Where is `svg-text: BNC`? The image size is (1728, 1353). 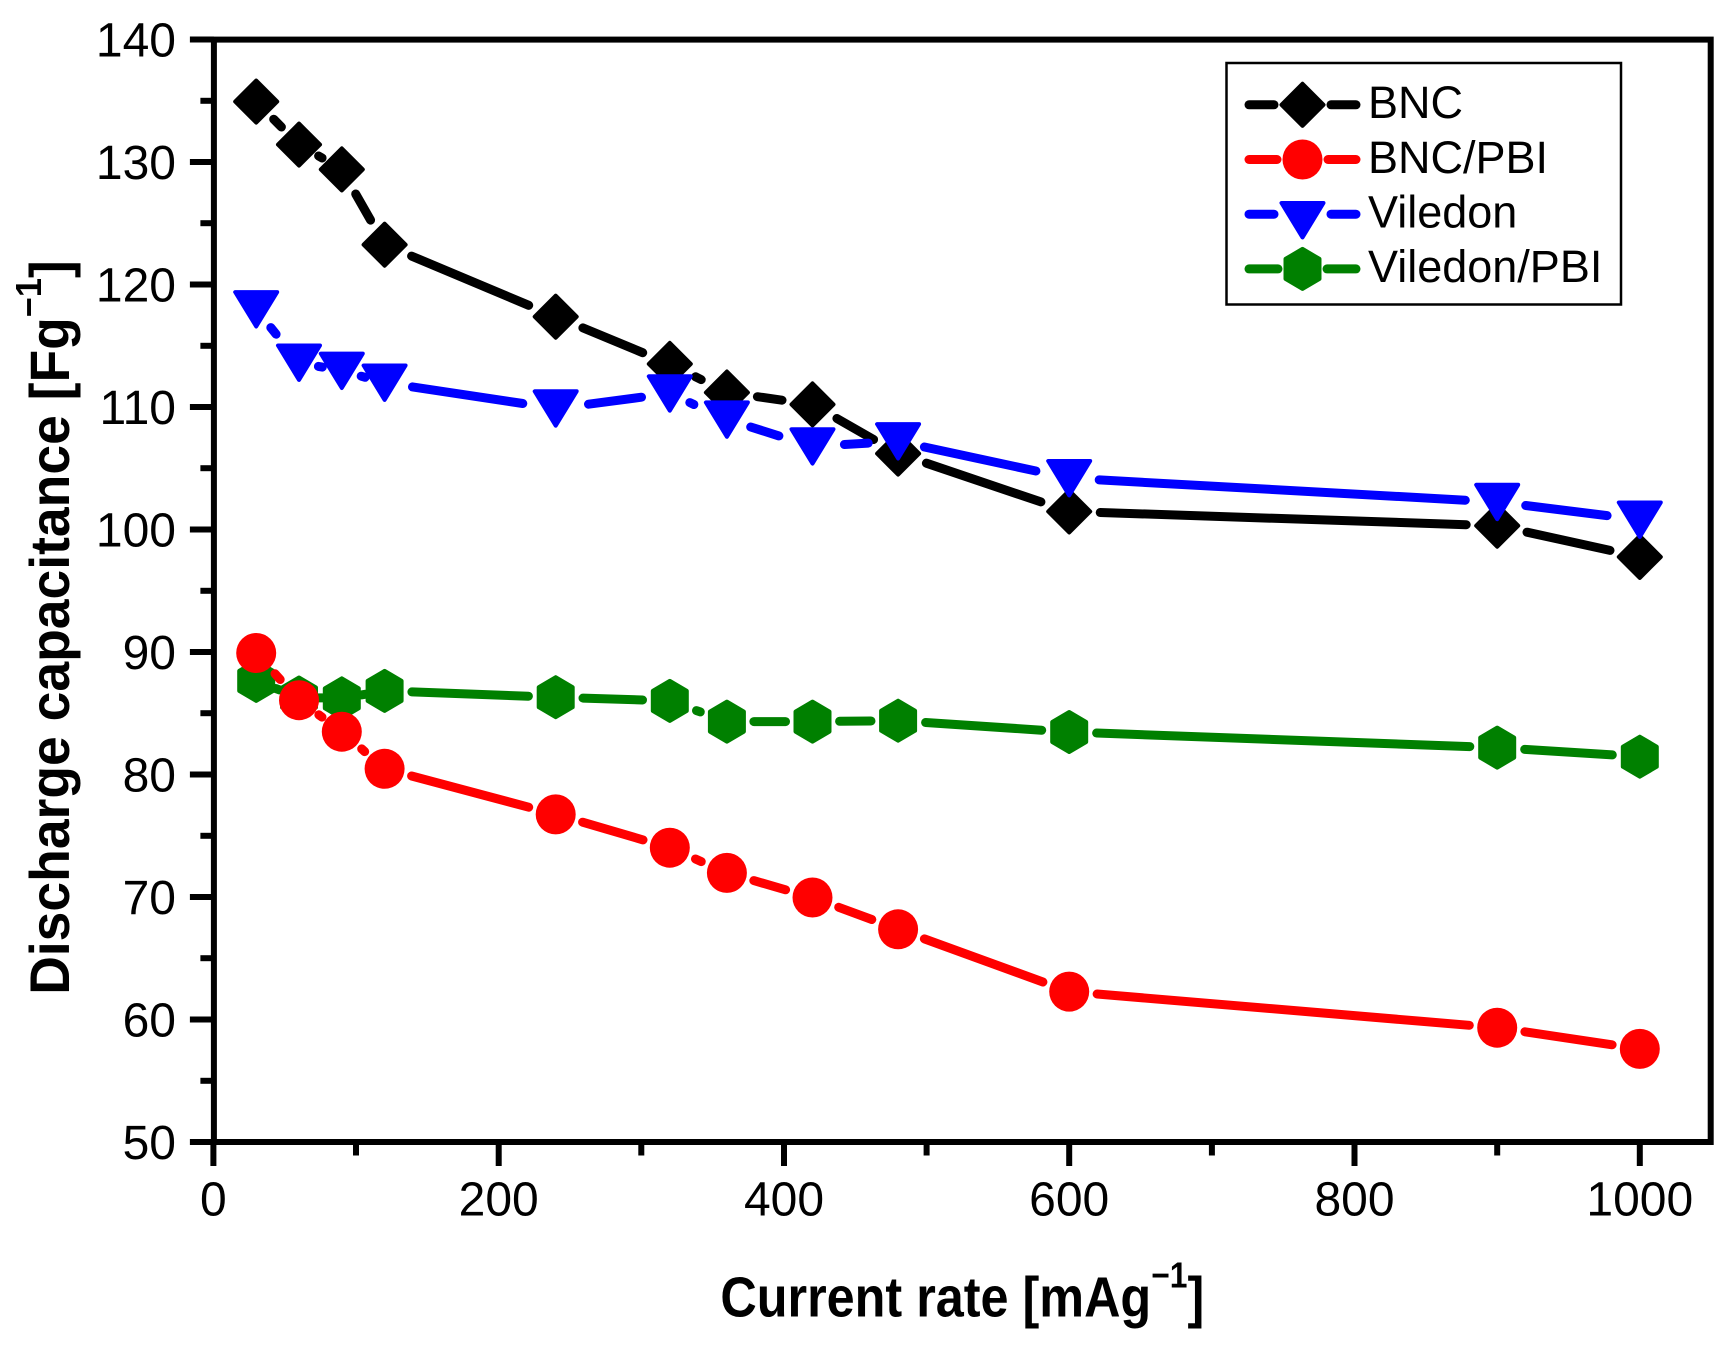
svg-text: BNC is located at coordinates (1415, 102).